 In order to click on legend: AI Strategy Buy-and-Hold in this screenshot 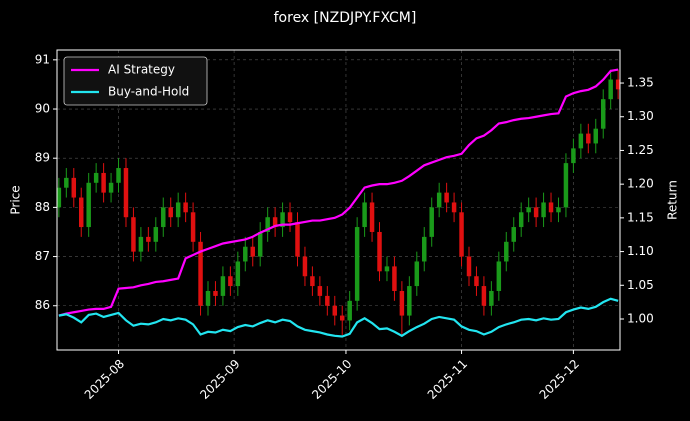, I will do `click(135, 81)`.